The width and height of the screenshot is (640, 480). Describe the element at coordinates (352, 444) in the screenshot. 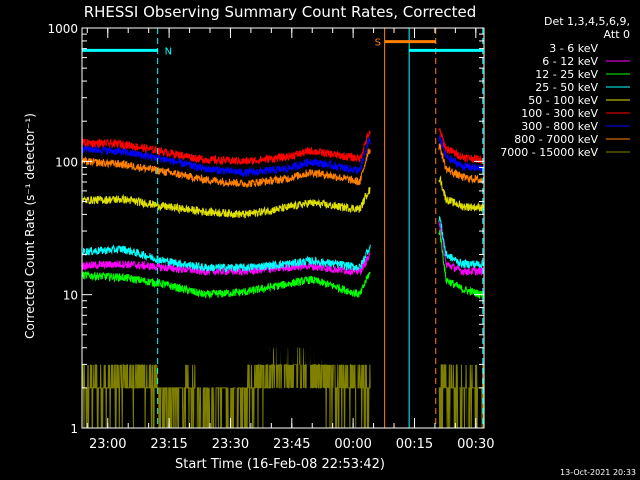

I see `x-tick-label-4: 00:00` at that location.